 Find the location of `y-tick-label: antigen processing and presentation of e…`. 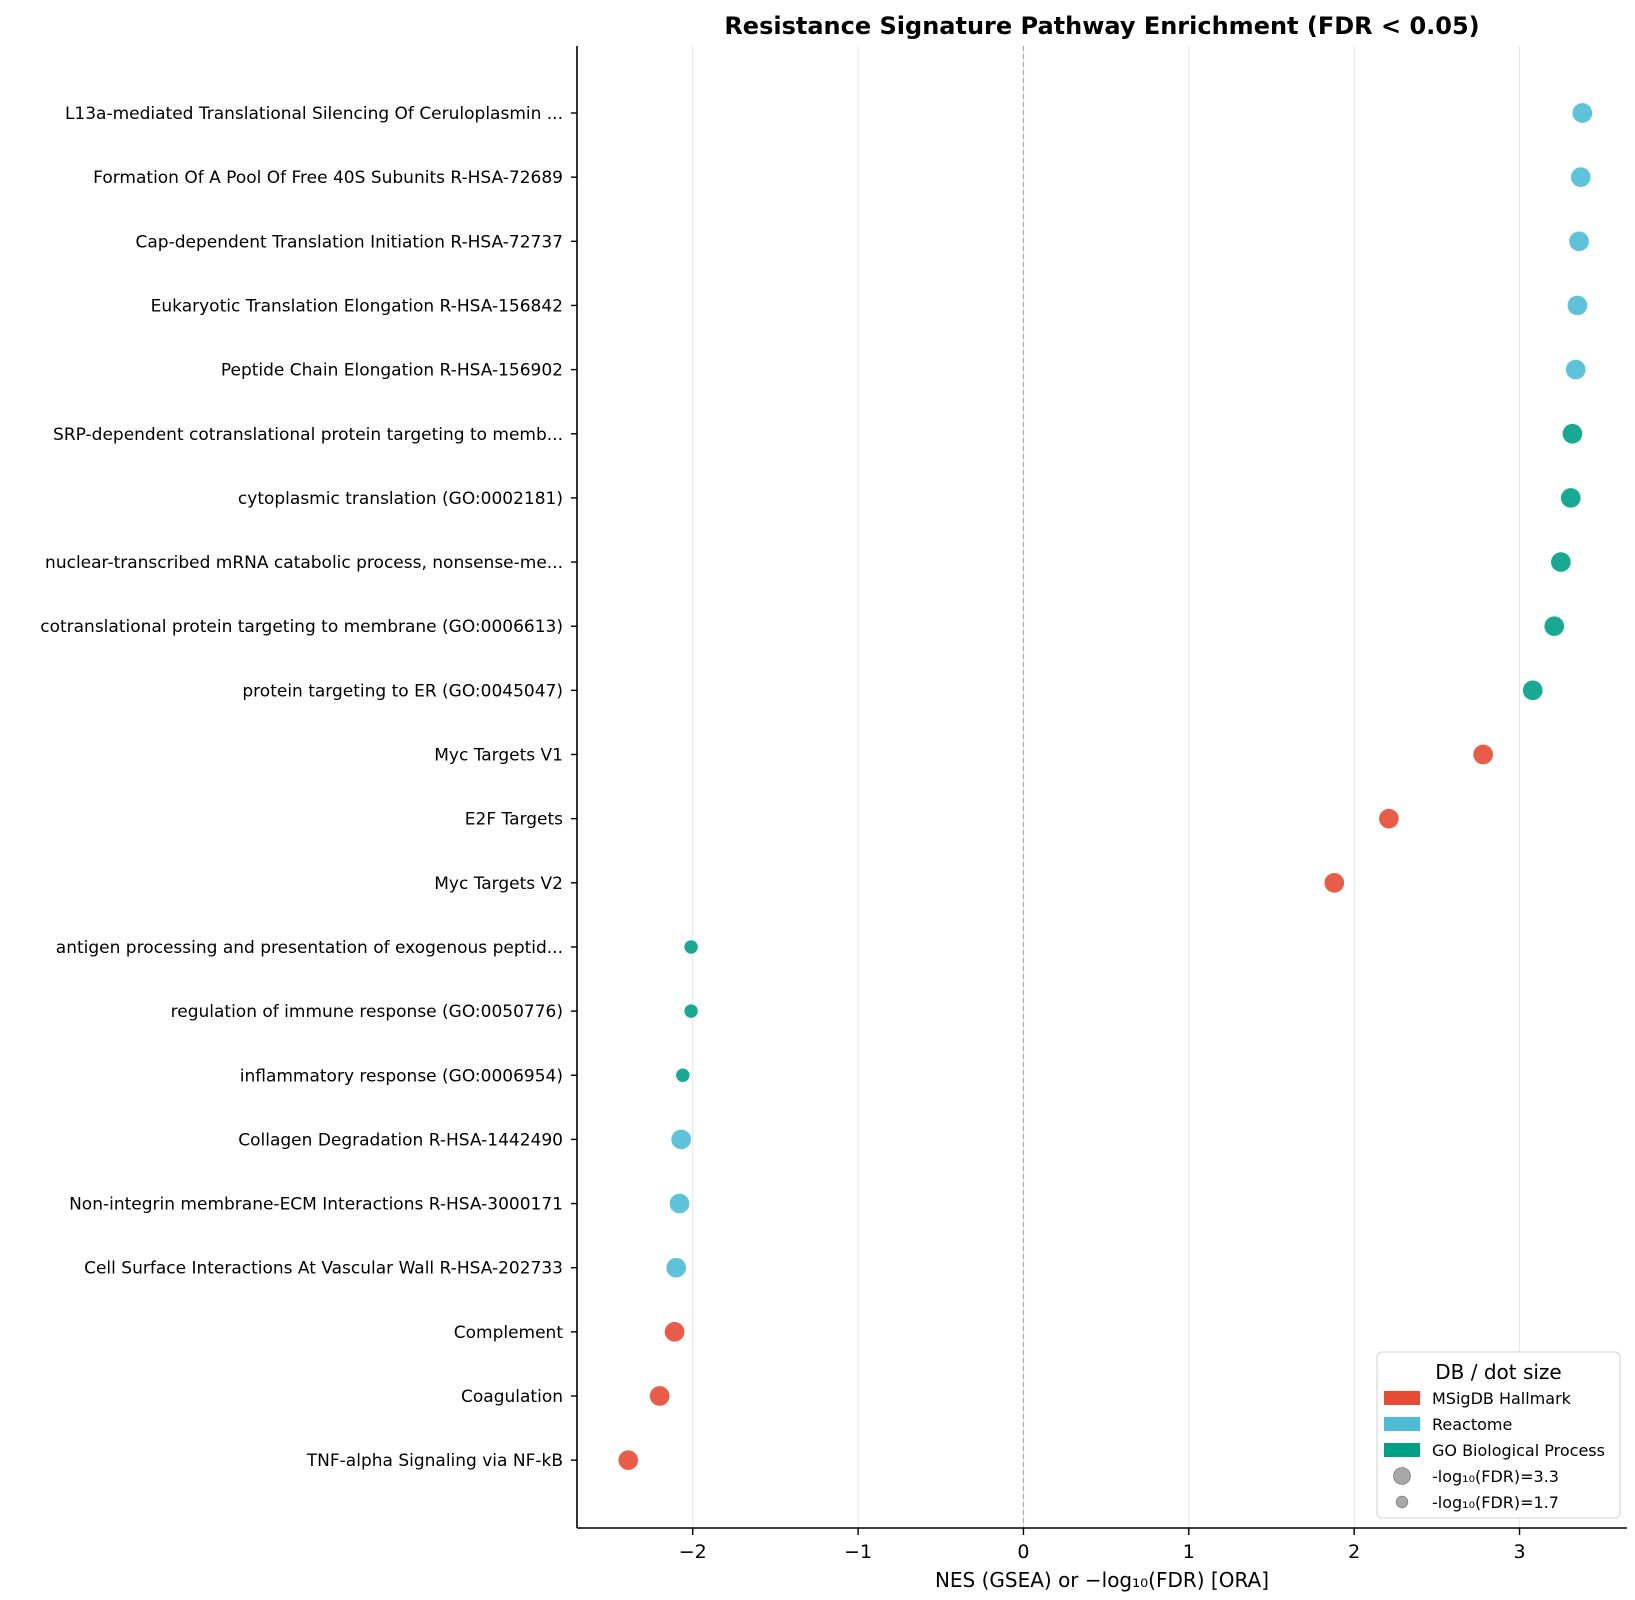

y-tick-label: antigen processing and presentation of e… is located at coordinates (309, 948).